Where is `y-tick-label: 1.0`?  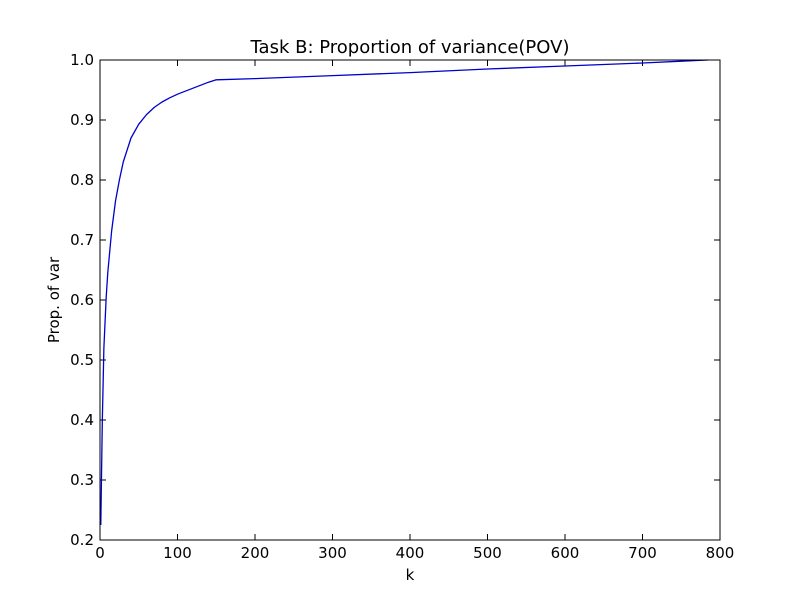
y-tick-label: 1.0 is located at coordinates (82, 60).